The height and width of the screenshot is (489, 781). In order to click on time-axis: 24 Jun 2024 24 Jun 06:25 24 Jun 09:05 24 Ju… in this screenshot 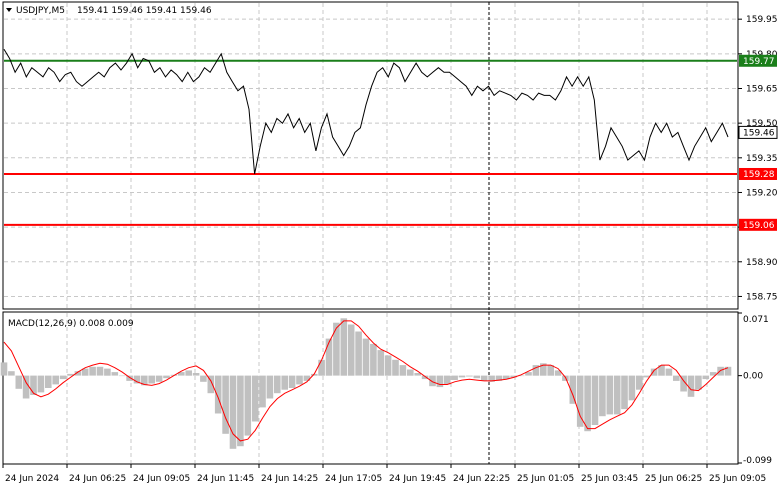, I will do `click(384, 474)`.